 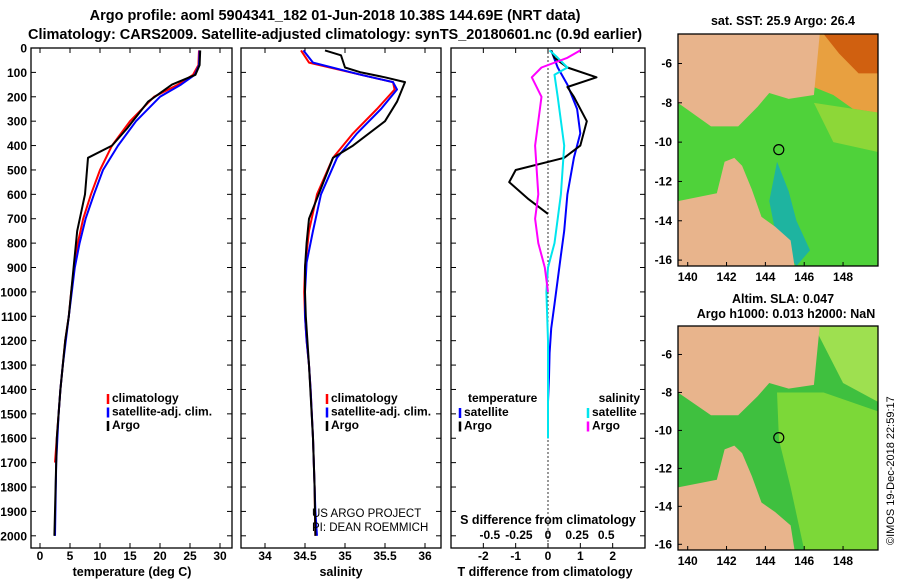 I want to click on depth-tick-label: 600, so click(x=17, y=195).